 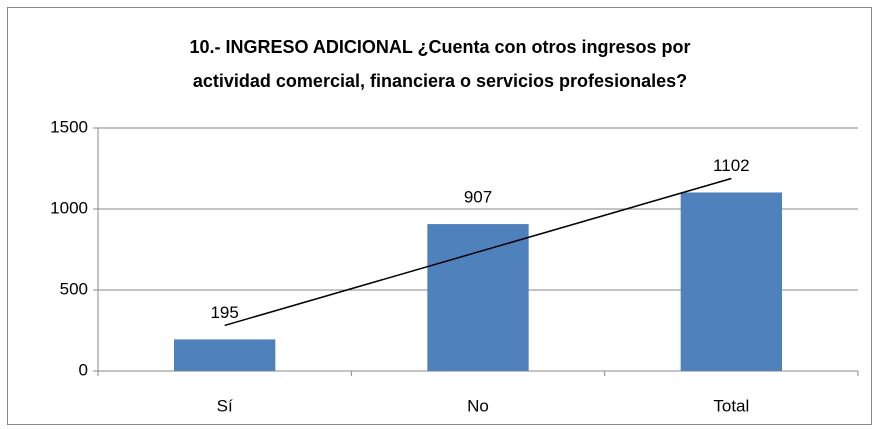 What do you see at coordinates (69, 207) in the screenshot?
I see `y-tick-label: 1000` at bounding box center [69, 207].